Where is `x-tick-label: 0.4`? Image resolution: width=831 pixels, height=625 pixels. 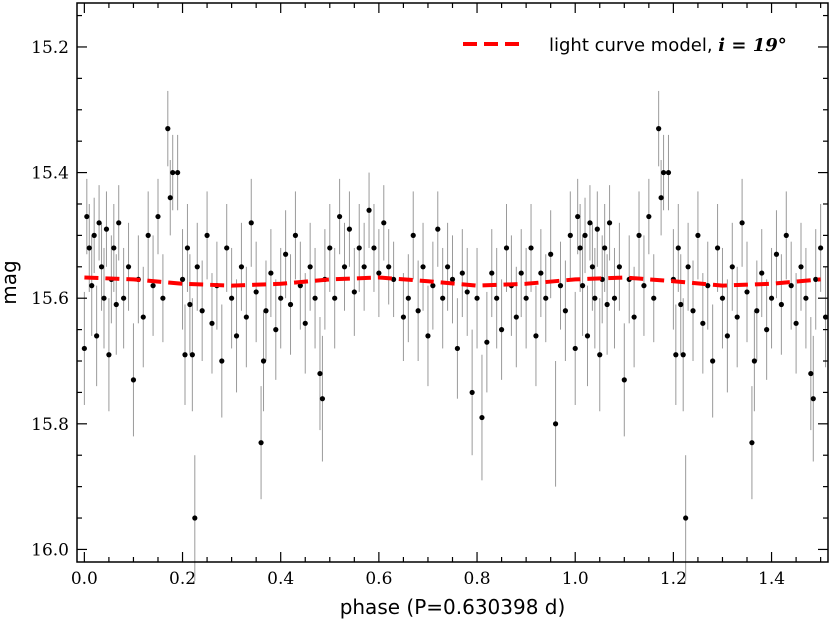
x-tick-label: 0.4 is located at coordinates (280, 579).